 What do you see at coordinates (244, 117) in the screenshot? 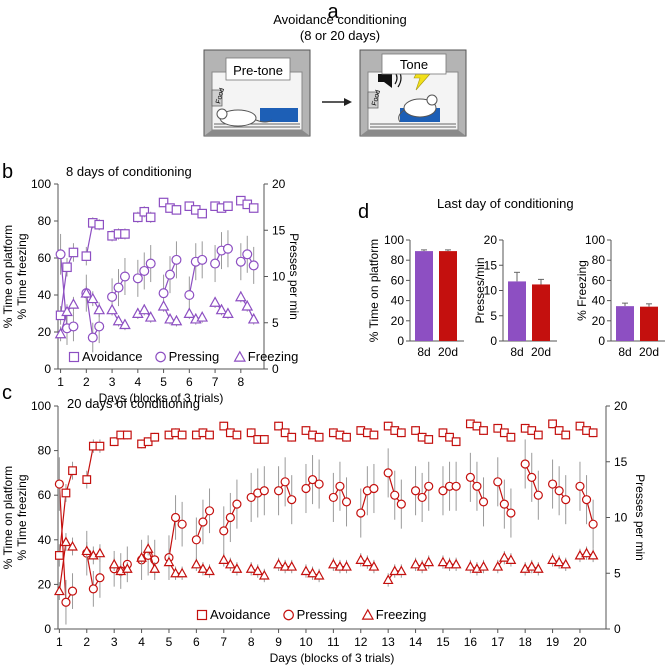
I see `rat-icon` at bounding box center [244, 117].